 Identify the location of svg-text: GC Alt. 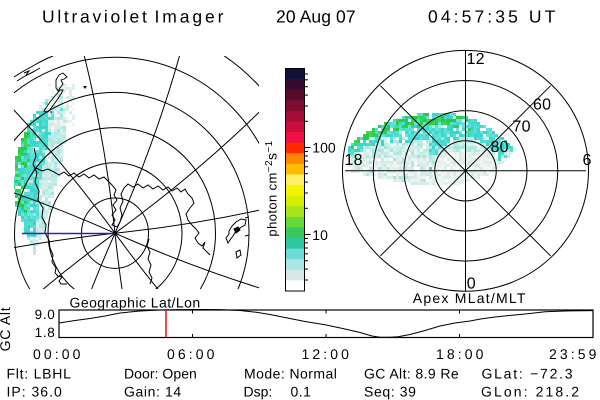
(6, 329).